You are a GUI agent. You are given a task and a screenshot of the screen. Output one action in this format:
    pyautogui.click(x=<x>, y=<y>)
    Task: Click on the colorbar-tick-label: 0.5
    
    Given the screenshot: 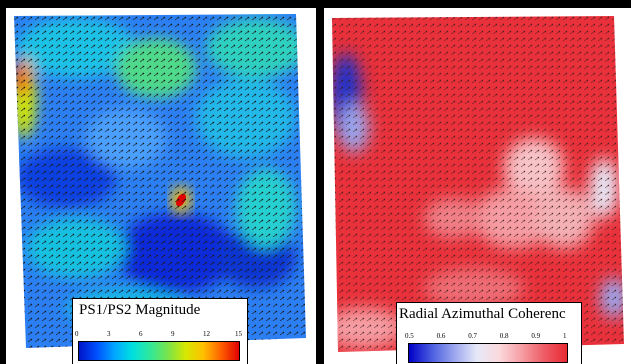 What is the action you would take?
    pyautogui.click(x=409, y=336)
    